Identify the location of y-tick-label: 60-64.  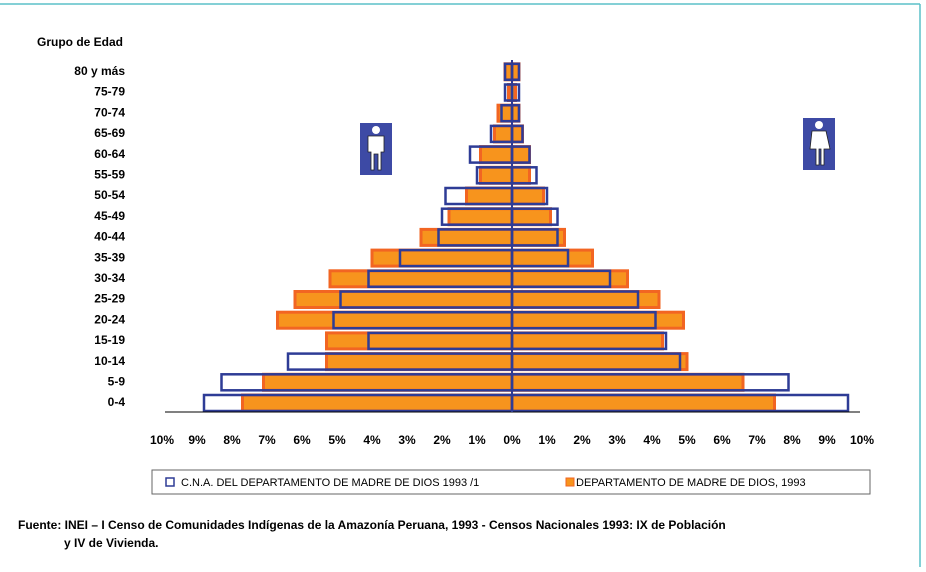
(109, 154).